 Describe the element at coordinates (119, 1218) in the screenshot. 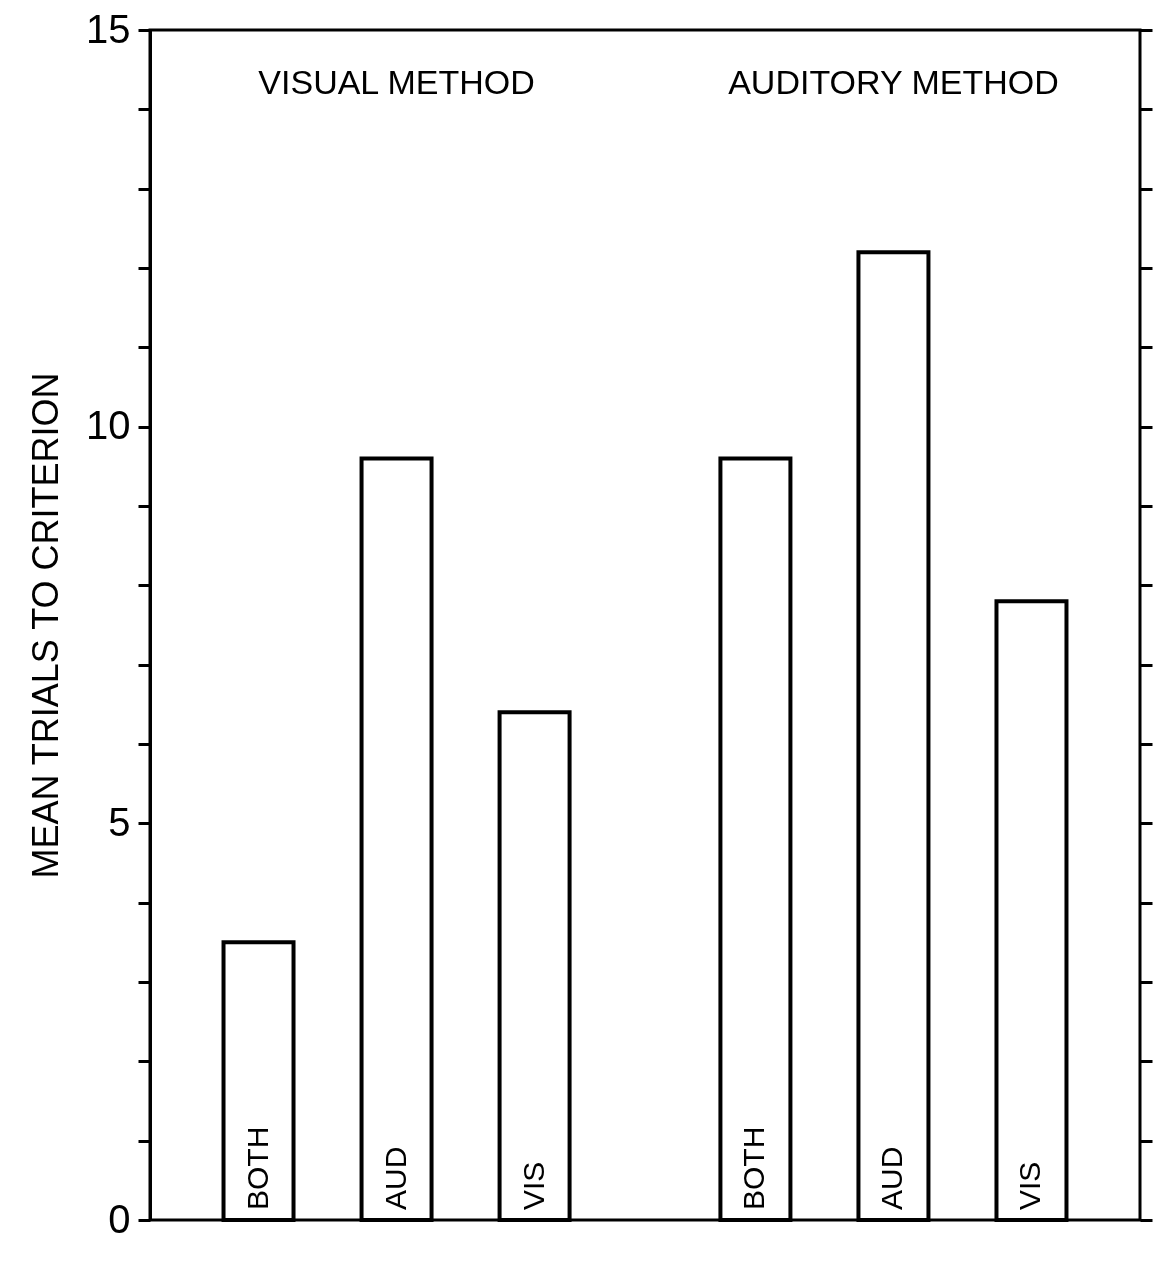

I see `y-tick-label: 0` at that location.